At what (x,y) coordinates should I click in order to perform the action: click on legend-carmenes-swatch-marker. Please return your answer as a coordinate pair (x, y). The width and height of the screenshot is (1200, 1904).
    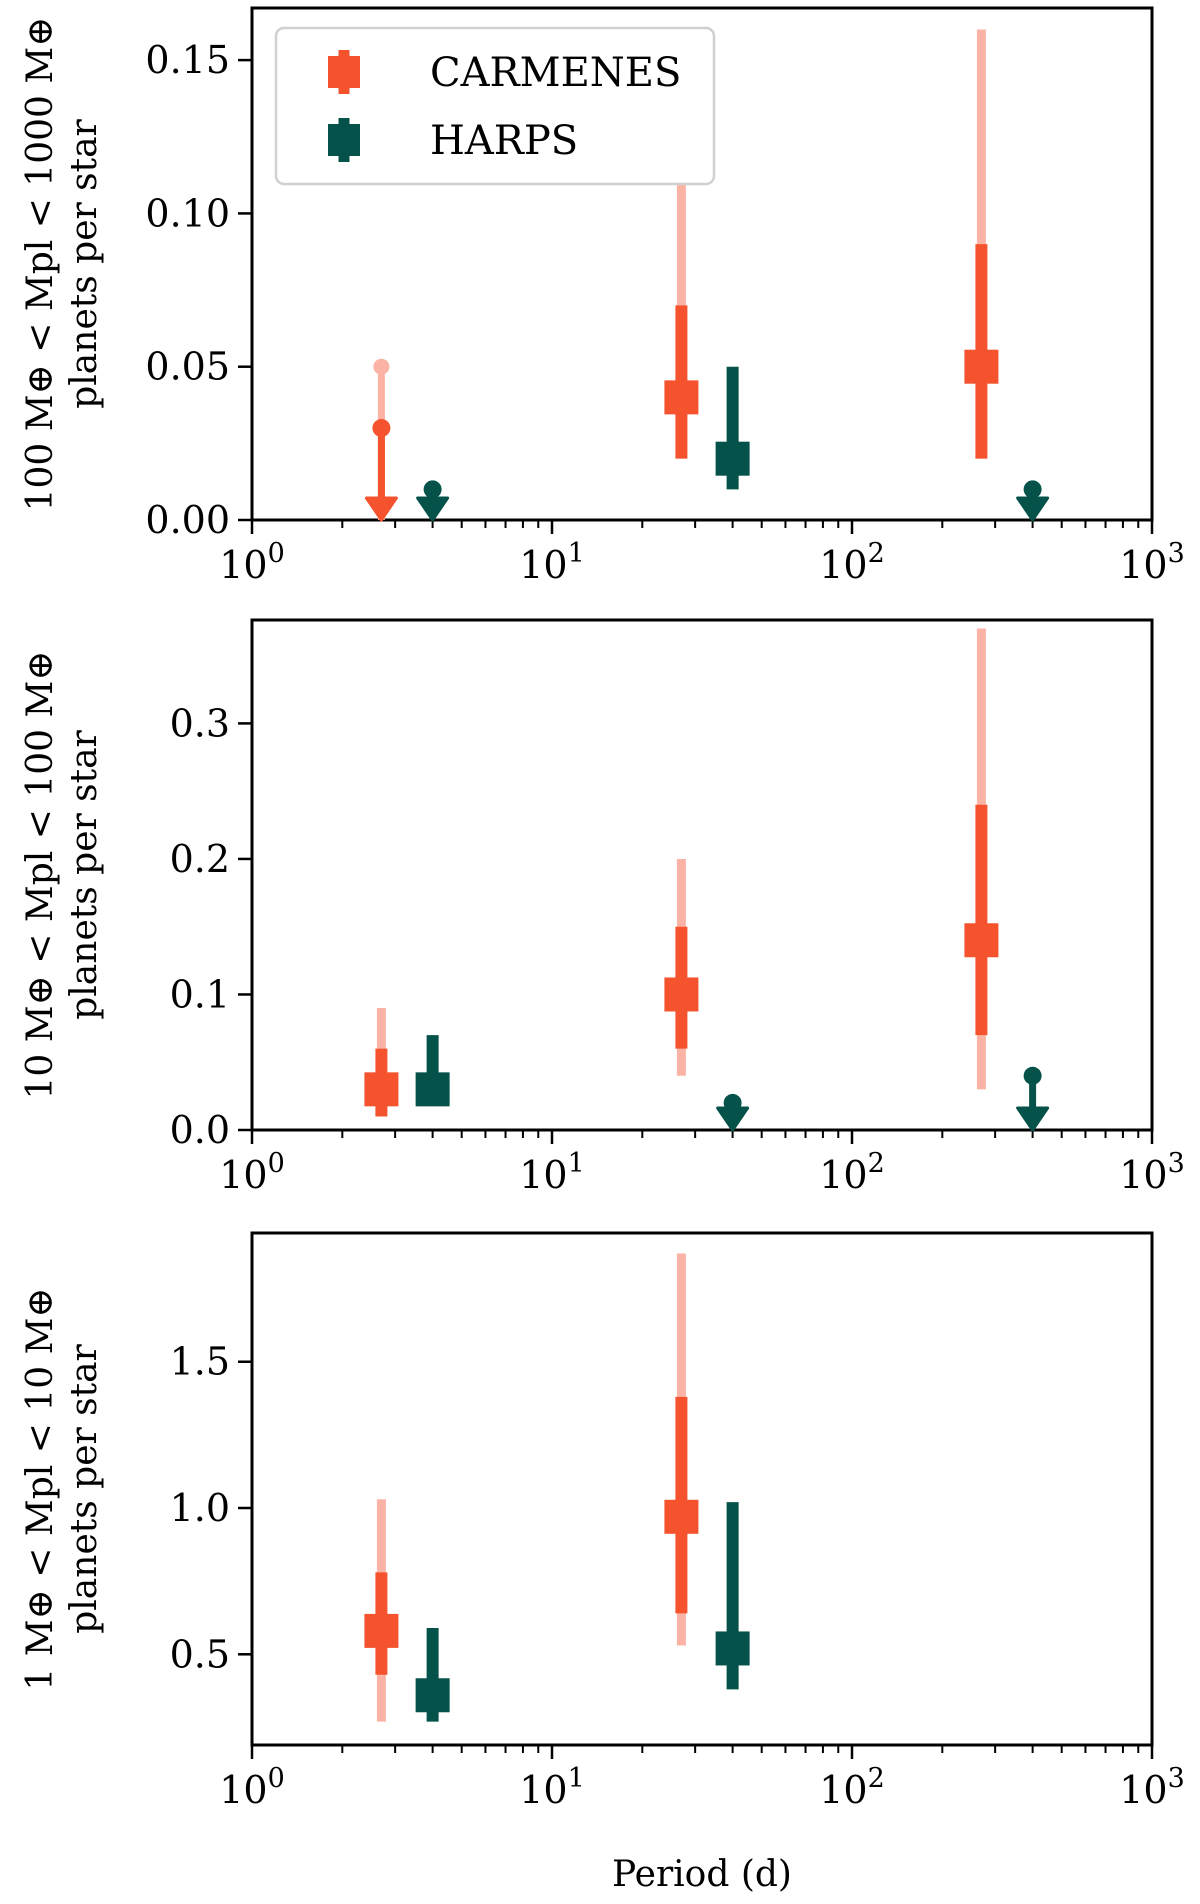
    Looking at the image, I should click on (344, 72).